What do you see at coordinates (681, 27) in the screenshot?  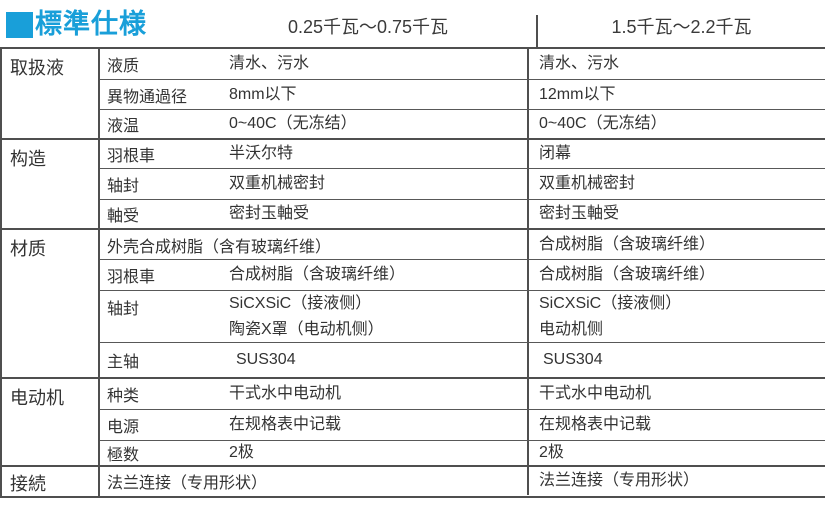 I see `column-header-large-kw: 1.5千瓦～2.2千瓦` at bounding box center [681, 27].